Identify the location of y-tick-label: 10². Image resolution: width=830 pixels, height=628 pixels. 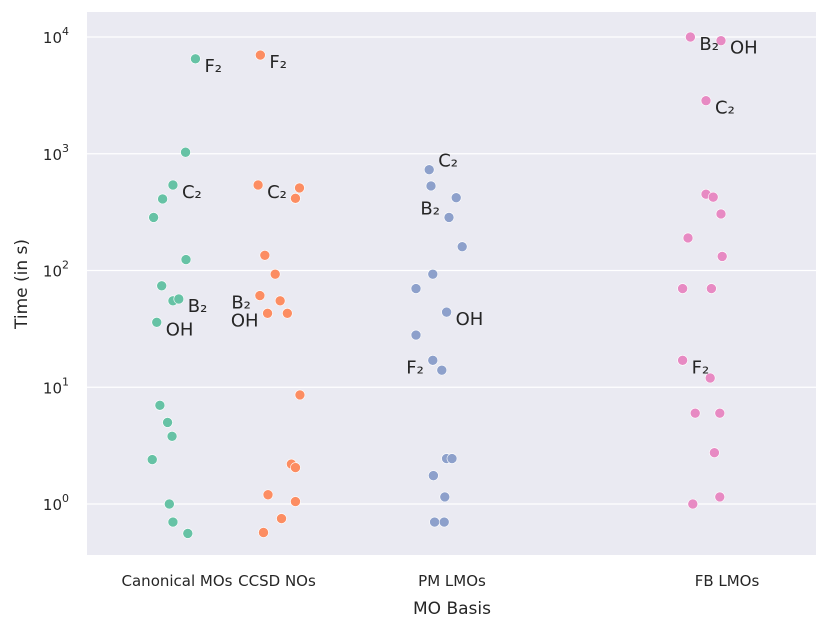
(56, 270).